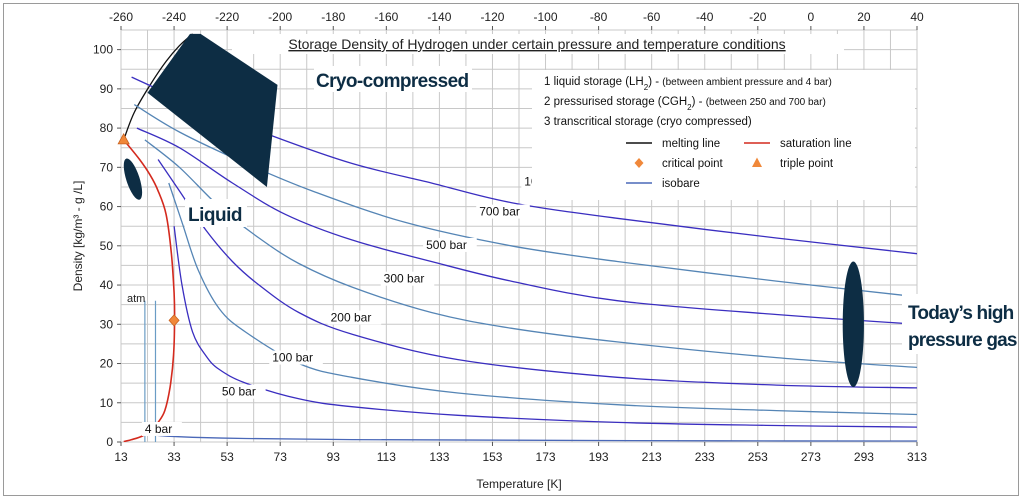 This screenshot has width=1024, height=502. I want to click on legend-background, so click(723, 135).